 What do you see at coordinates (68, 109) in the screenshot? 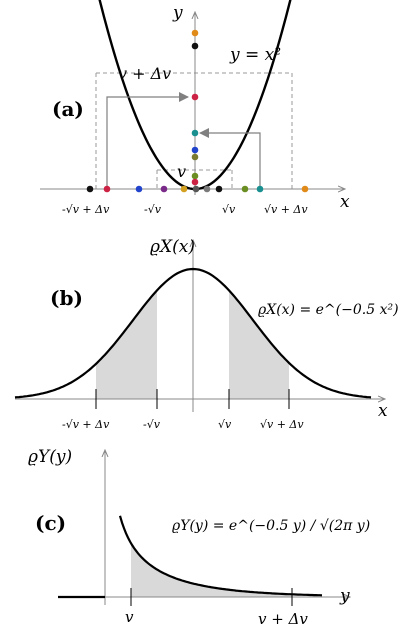
I see `panel-a-label: (a)` at bounding box center [68, 109].